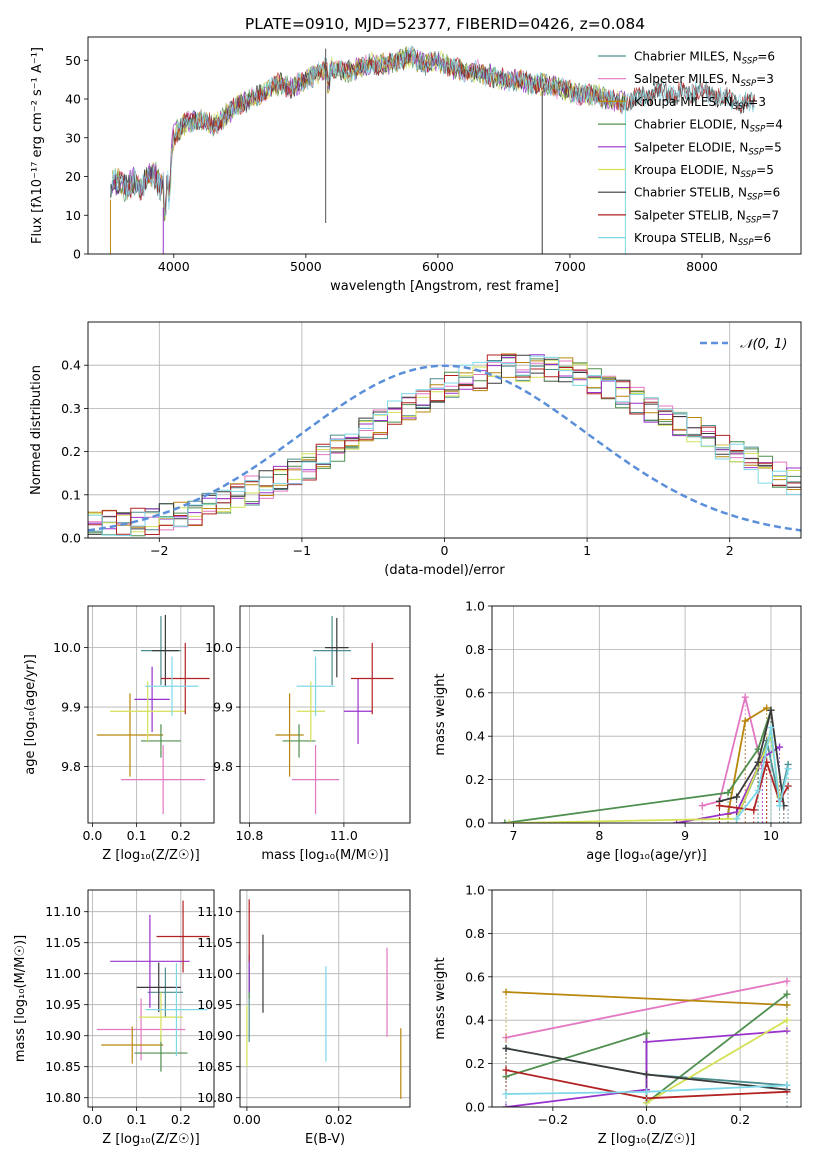  I want to click on normal-curve, so click(444, 448).